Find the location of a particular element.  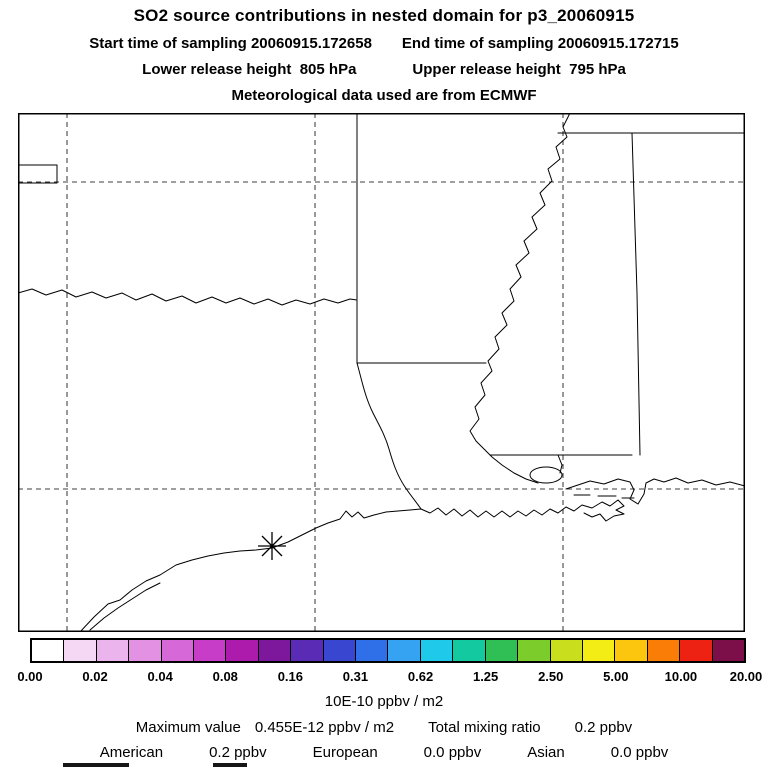

region-name: Asian is located at coordinates (546, 752).